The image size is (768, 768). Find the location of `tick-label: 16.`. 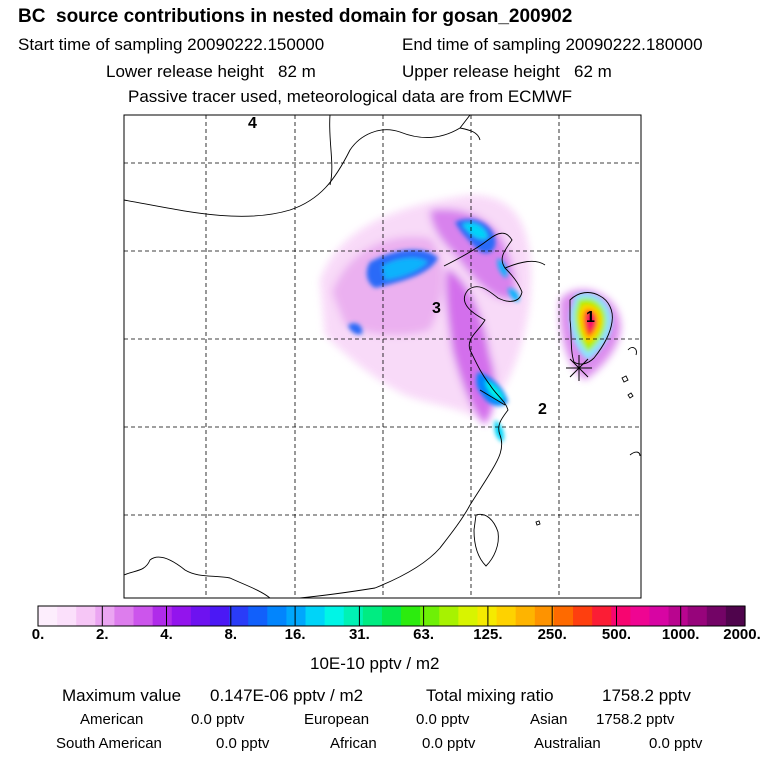

tick-label: 16. is located at coordinates (295, 634).